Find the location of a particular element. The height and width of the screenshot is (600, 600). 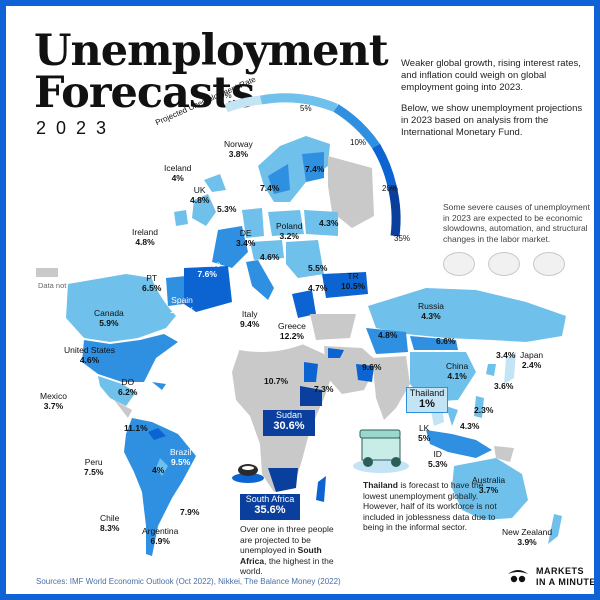

libya-region is located at coordinates (292, 368).